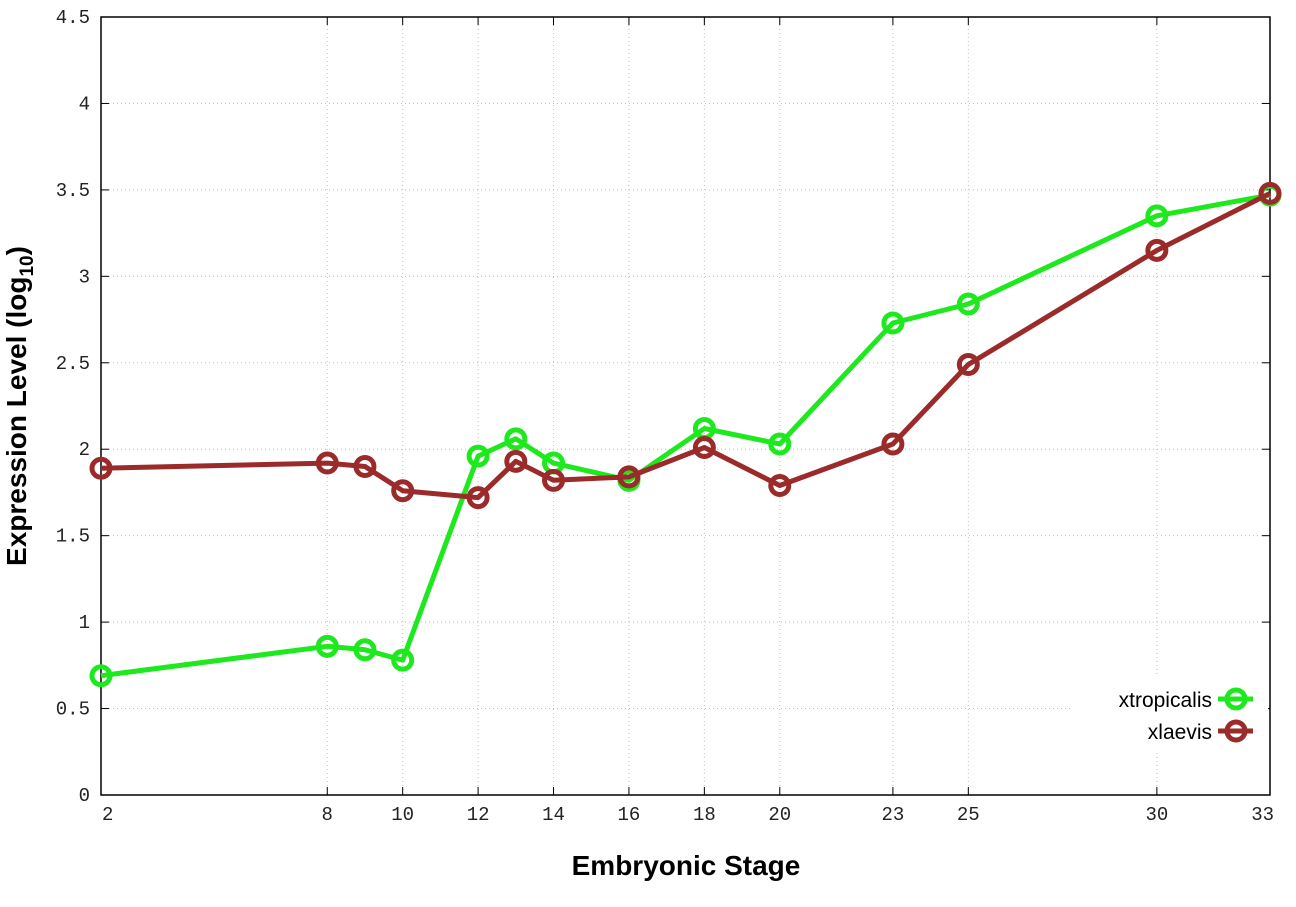 The height and width of the screenshot is (907, 1296). I want to click on x-tick-label: 10, so click(402, 815).